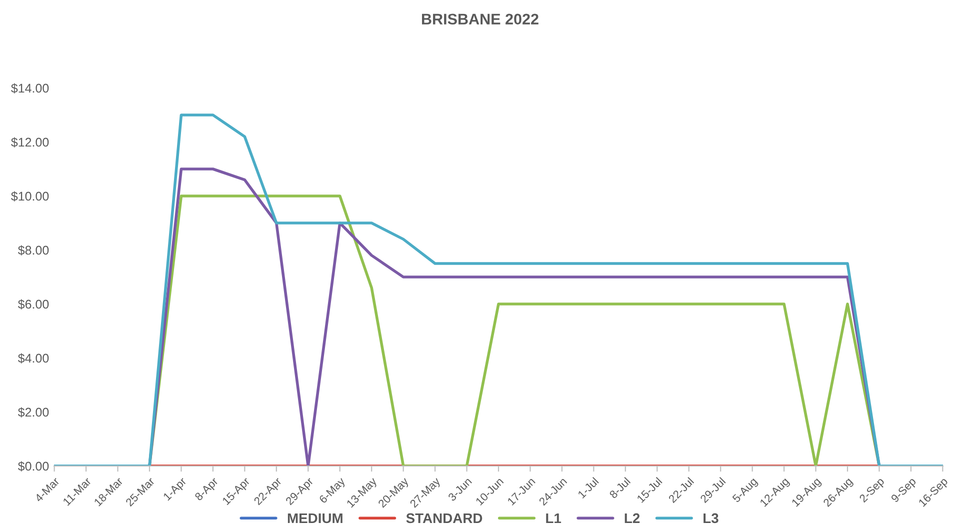  Describe the element at coordinates (30, 142) in the screenshot. I see `y-tick-label: $12.00` at that location.